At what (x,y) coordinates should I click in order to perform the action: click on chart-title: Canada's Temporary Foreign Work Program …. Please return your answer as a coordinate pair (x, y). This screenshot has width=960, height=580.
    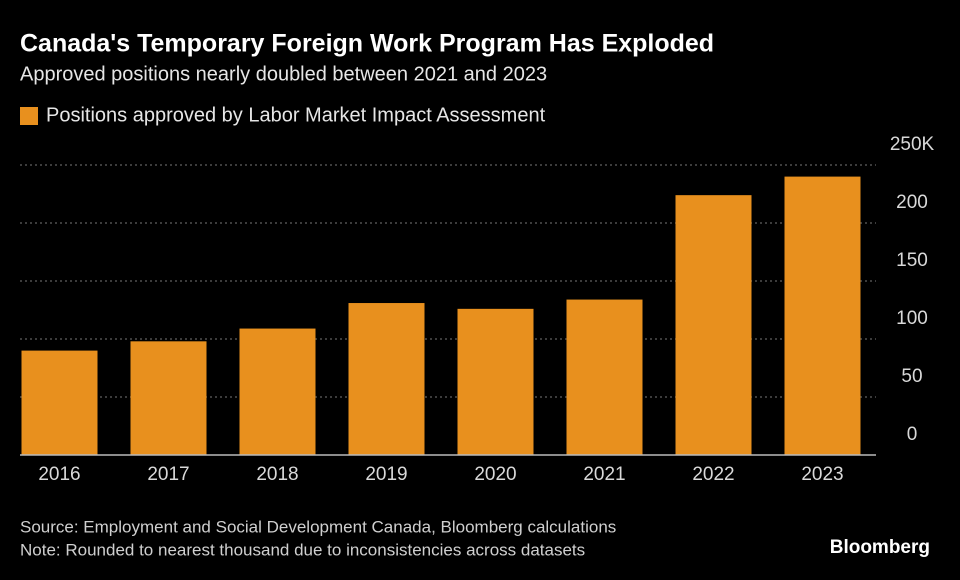
    Looking at the image, I should click on (367, 44).